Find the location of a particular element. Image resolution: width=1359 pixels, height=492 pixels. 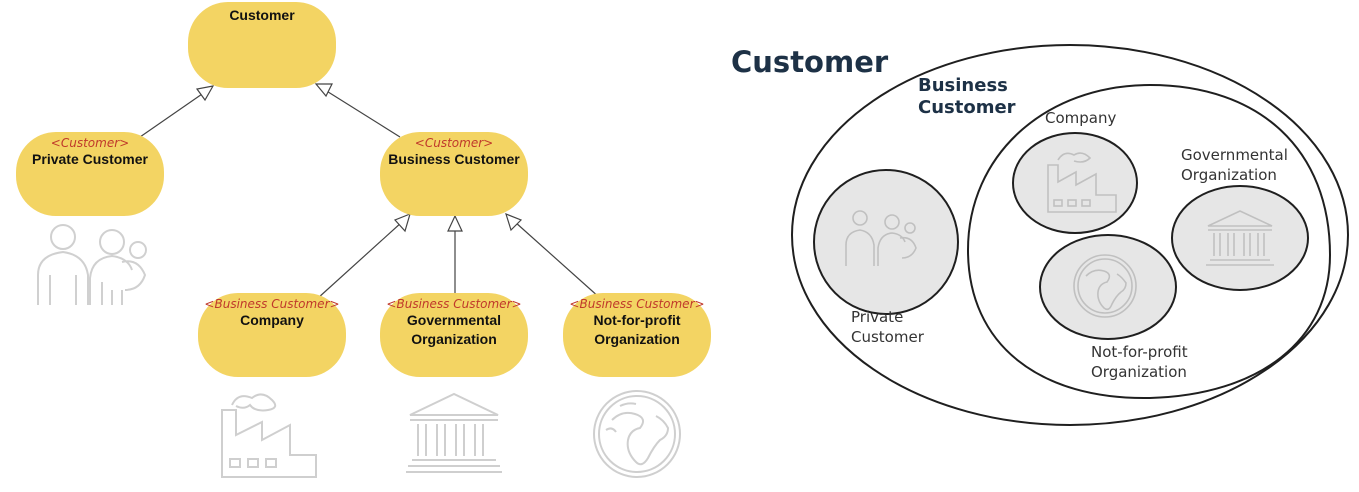

private-customer-bubble is located at coordinates (886, 242).